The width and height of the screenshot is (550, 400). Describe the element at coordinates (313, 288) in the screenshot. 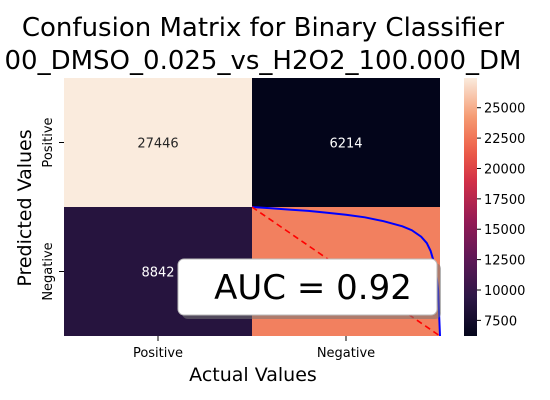

I see `auc-label: AUC = 0.92` at that location.